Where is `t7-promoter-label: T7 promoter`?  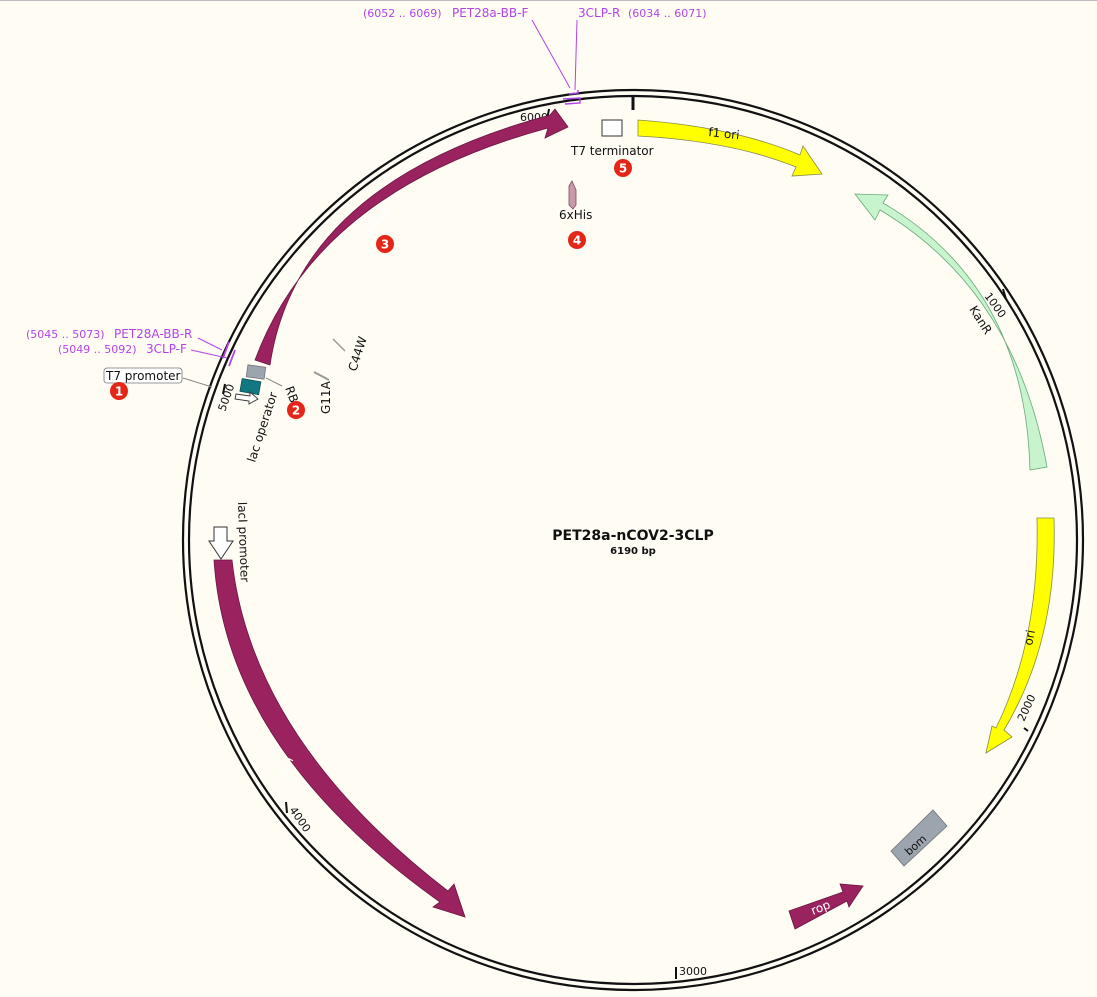 t7-promoter-label: T7 promoter is located at coordinates (143, 376).